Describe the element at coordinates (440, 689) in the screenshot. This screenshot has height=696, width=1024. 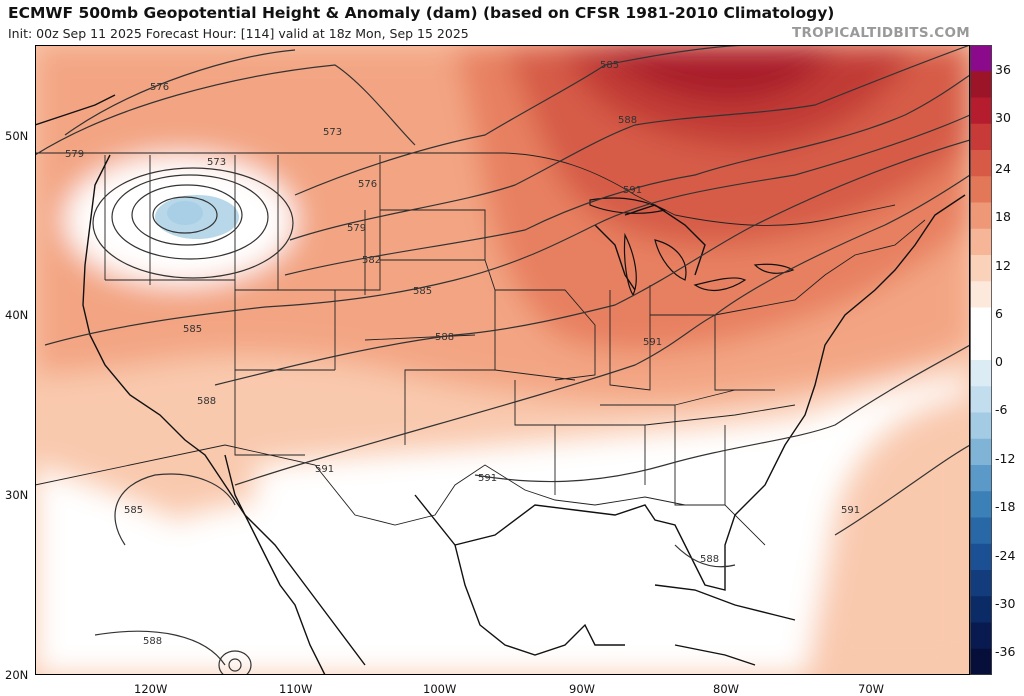
I see `lon-label: 100W` at that location.